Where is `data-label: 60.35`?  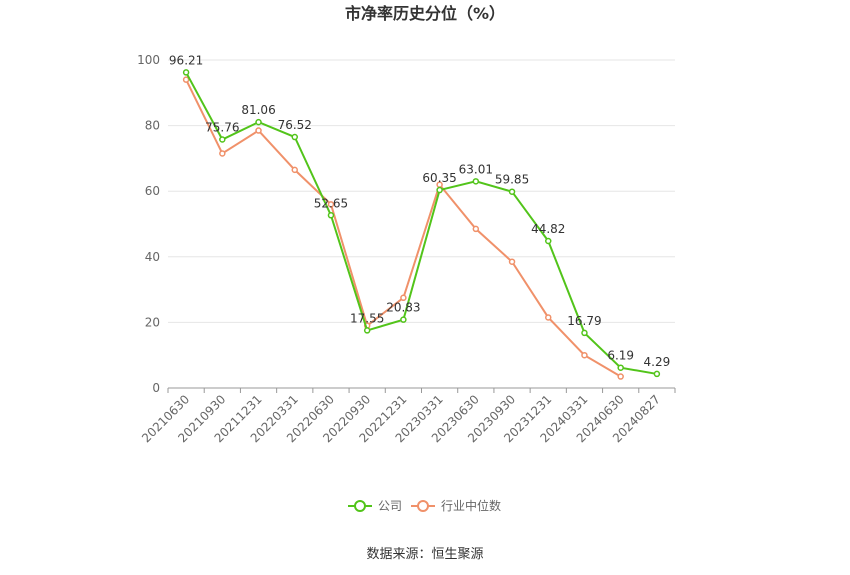
data-label: 60.35 is located at coordinates (439, 178).